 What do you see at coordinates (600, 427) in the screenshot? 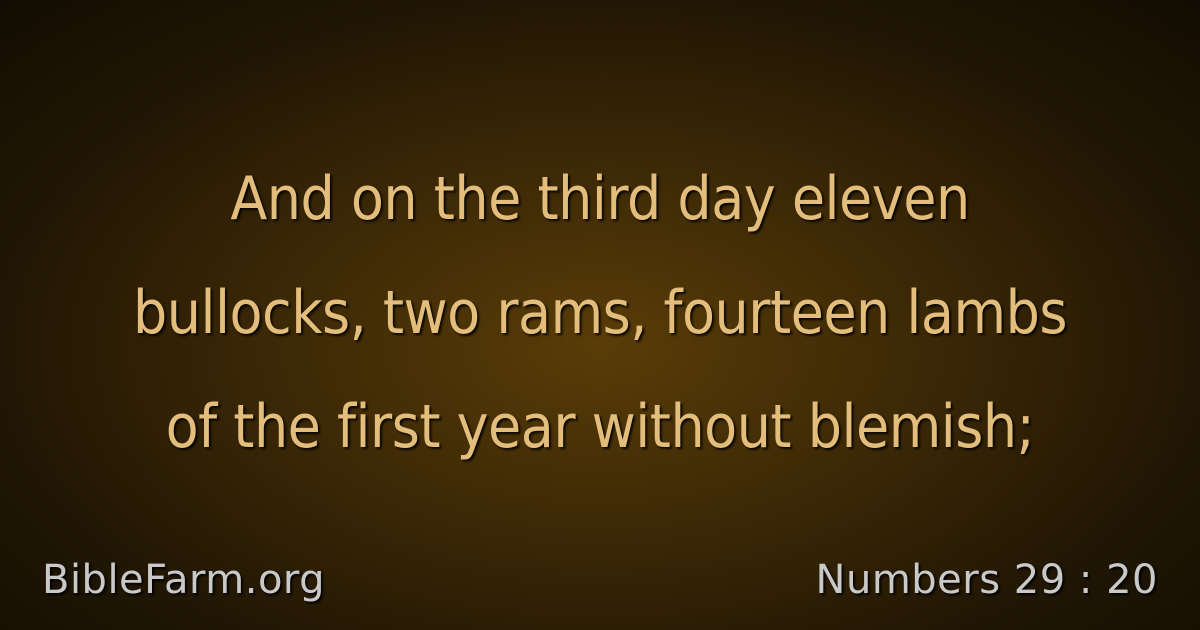
I see `verse-line-3: of the first year without blemish;` at bounding box center [600, 427].